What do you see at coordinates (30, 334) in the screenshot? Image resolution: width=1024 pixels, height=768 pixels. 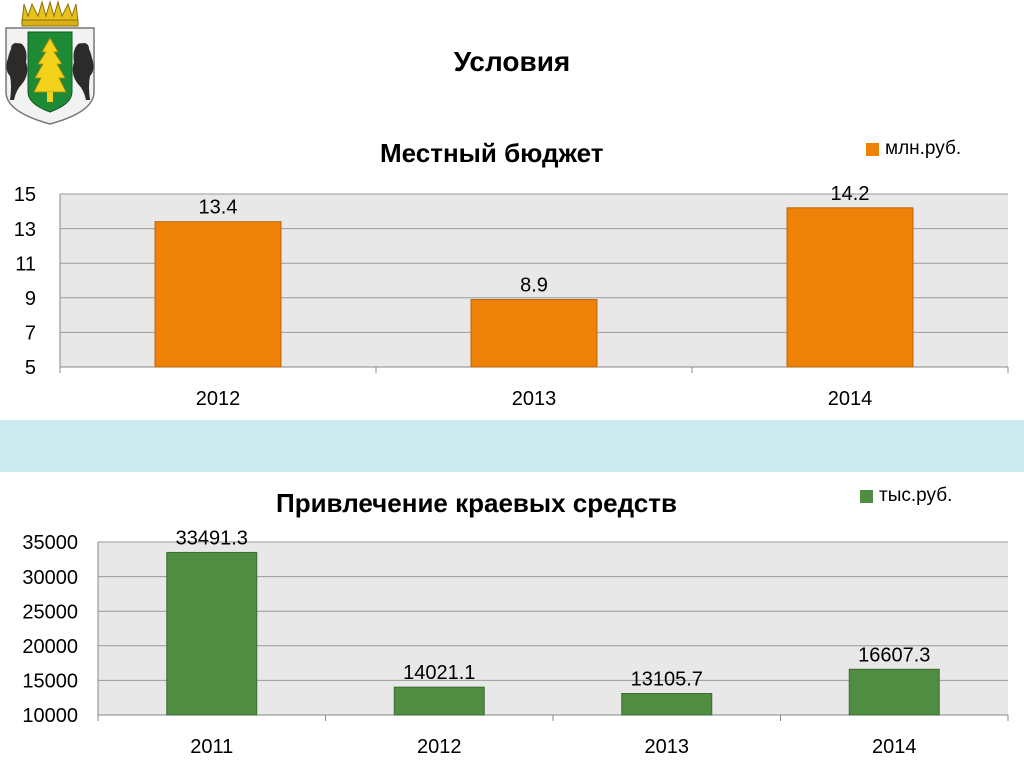 I see `y-tick-label: 7` at bounding box center [30, 334].